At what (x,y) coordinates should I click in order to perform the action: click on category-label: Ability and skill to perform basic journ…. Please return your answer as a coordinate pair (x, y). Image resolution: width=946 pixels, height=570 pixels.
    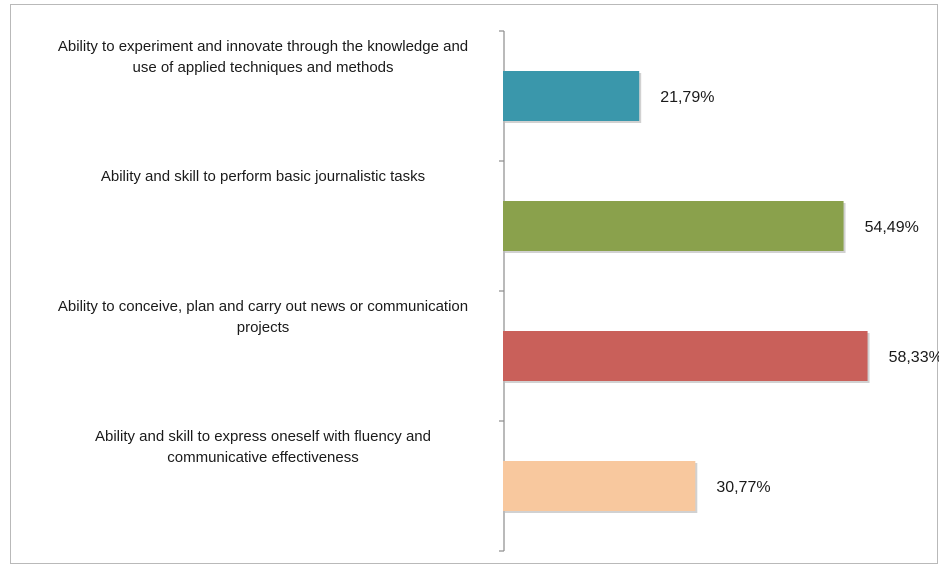
    Looking at the image, I should click on (263, 176).